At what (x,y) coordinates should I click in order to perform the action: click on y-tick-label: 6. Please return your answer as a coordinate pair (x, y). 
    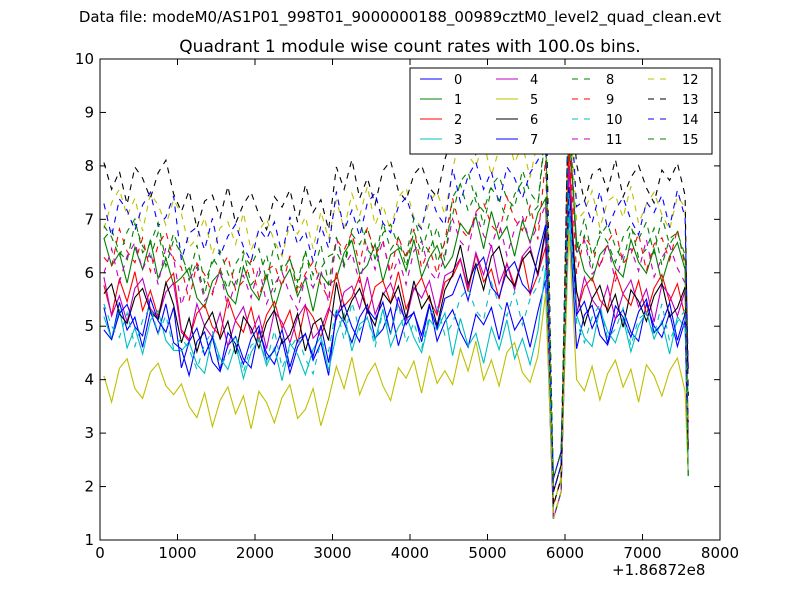
    Looking at the image, I should click on (89, 273).